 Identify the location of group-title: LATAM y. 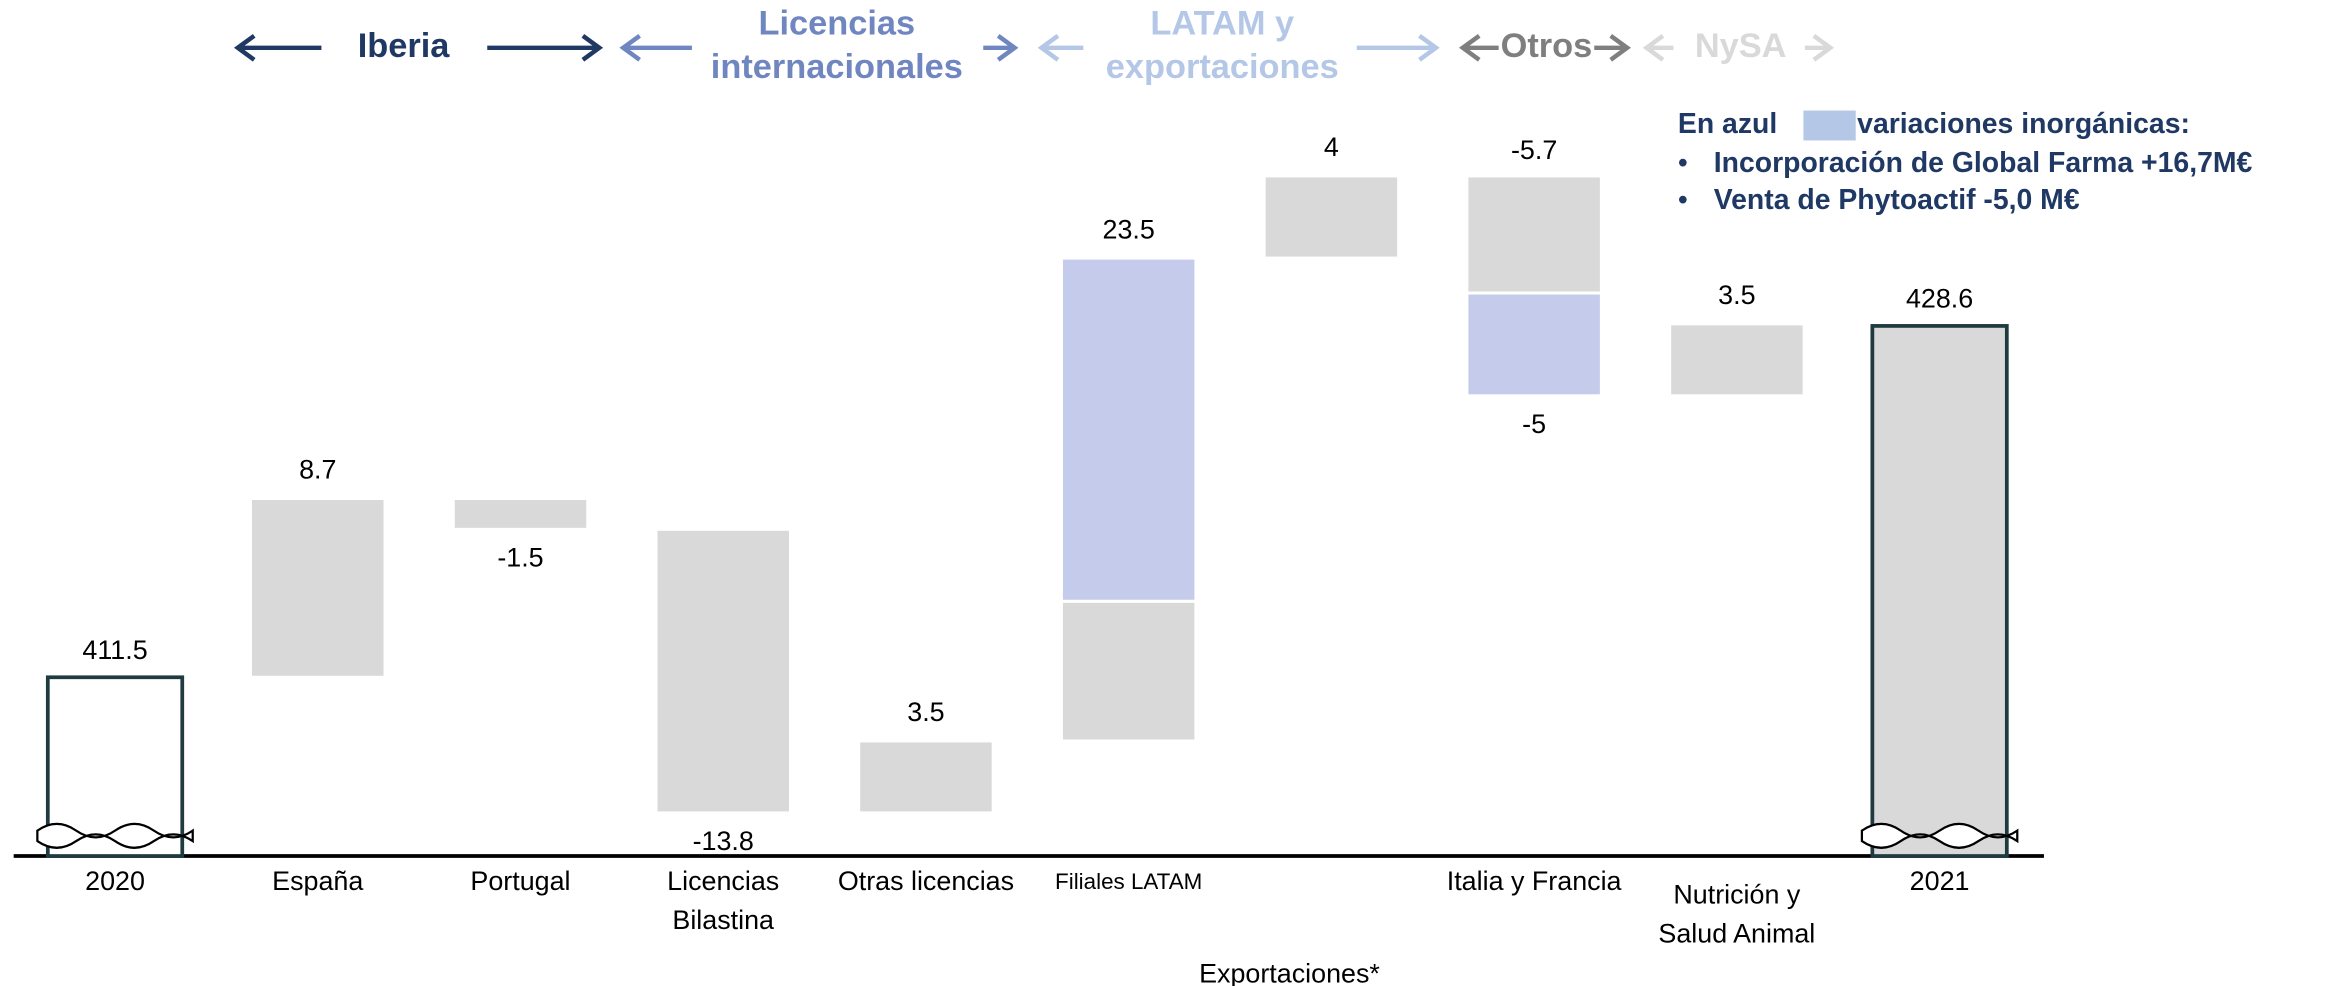
(1222, 23).